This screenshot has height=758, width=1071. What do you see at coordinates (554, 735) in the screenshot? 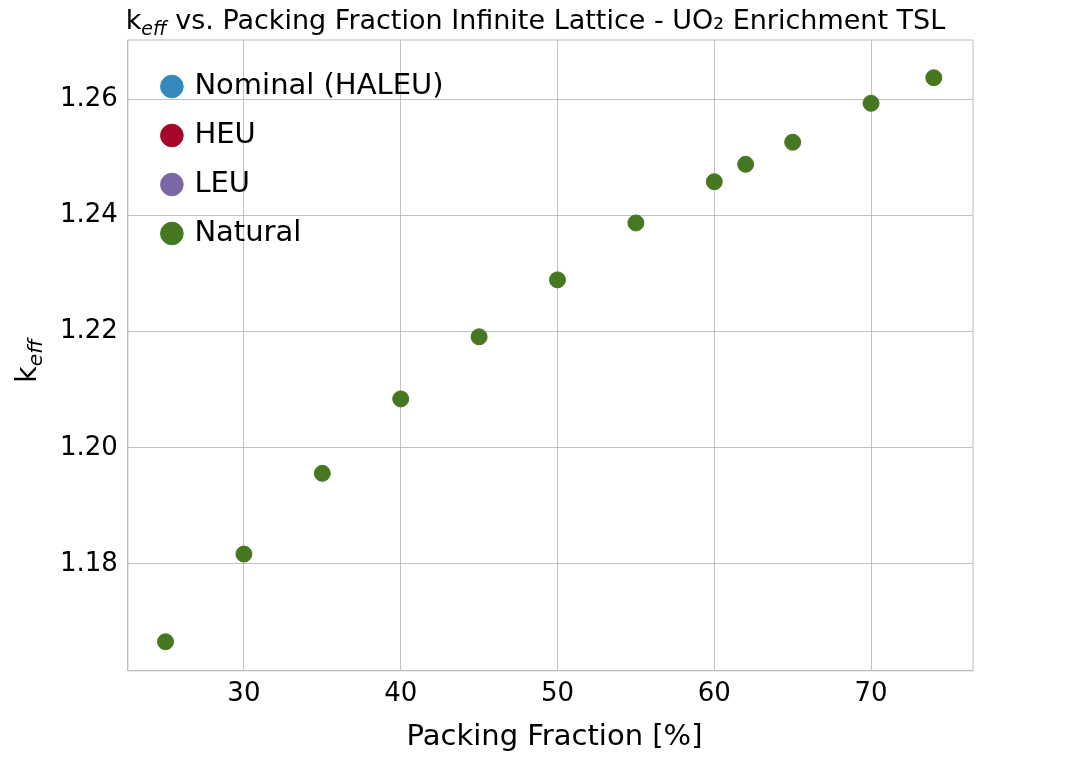
I see `x-axis-title: Packing Fraction [%]` at bounding box center [554, 735].